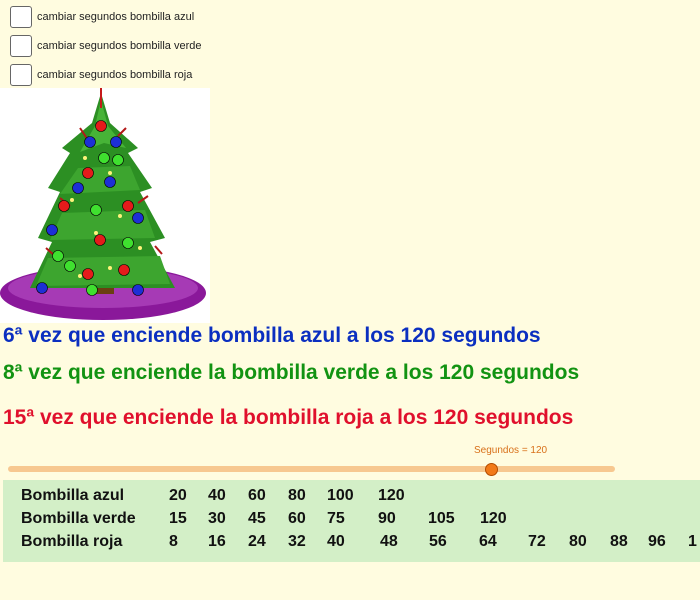 The width and height of the screenshot is (700, 600). I want to click on row-name: Bombilla azul, so click(73, 495).